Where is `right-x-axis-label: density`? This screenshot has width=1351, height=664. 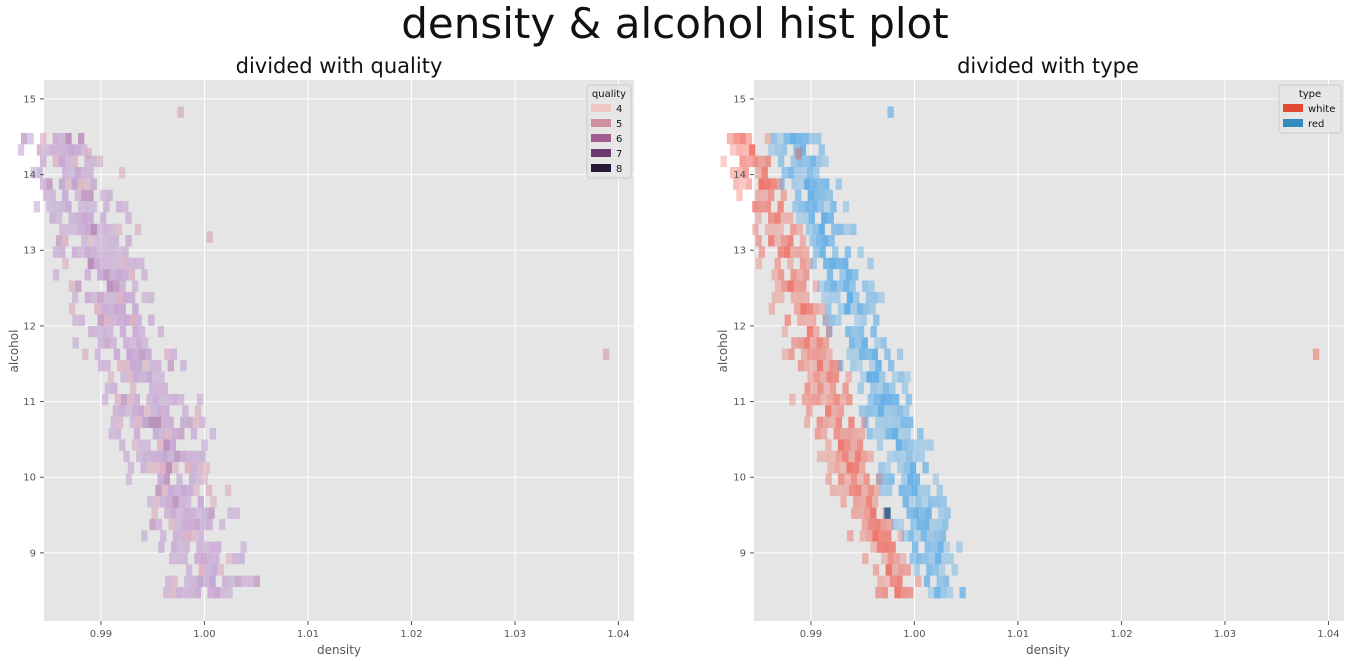 right-x-axis-label: density is located at coordinates (1048, 650).